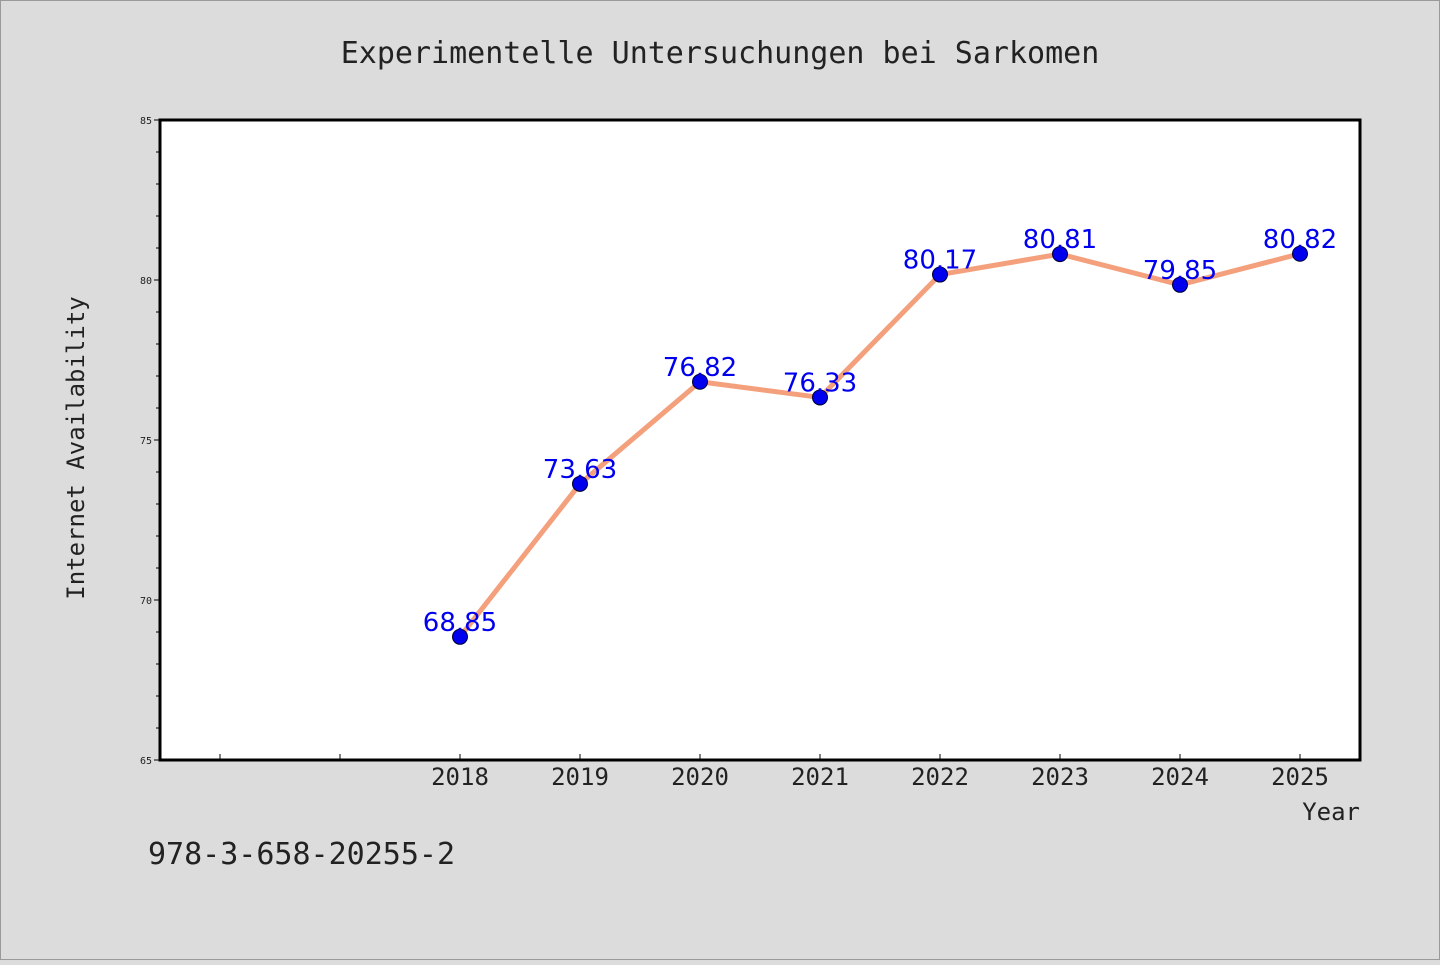 This screenshot has height=965, width=1440. I want to click on data-label: 76.82, so click(700, 368).